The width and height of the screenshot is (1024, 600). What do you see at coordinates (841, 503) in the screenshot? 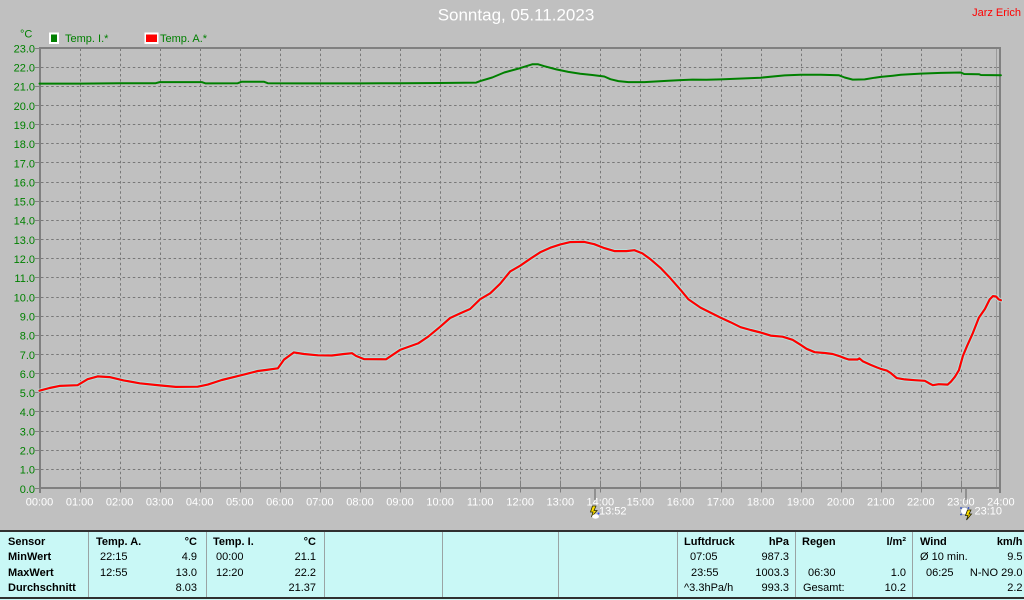
I see `svg-text: 20:00` at bounding box center [841, 503].